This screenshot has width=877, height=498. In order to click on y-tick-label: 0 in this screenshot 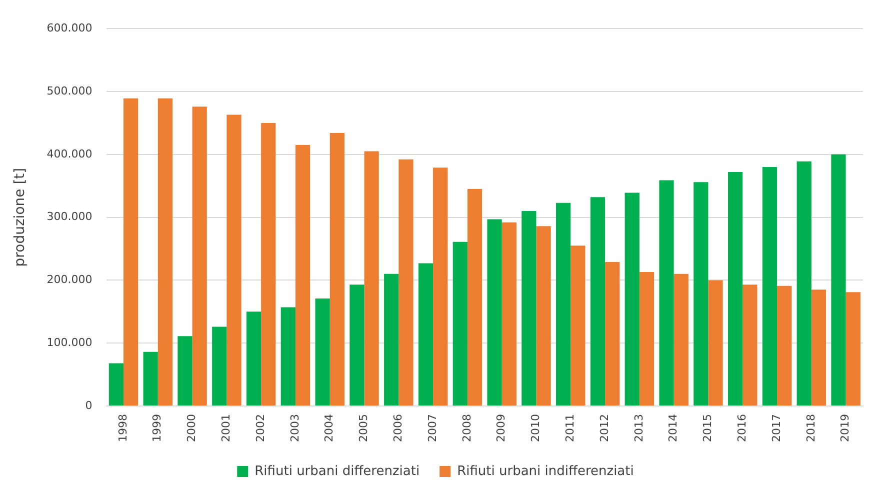, I will do `click(88, 405)`.